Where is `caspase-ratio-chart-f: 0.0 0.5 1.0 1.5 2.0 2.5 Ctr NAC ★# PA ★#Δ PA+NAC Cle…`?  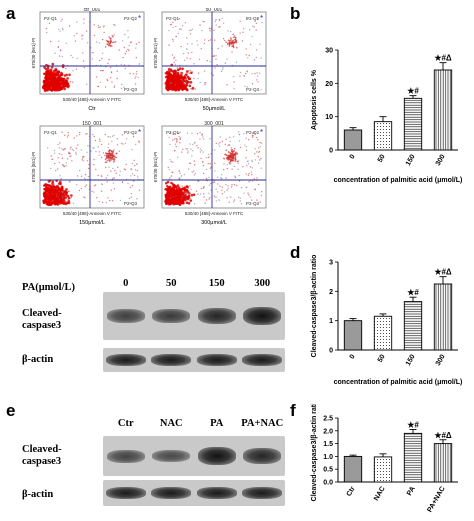
caspase-ratio-chart-f: 0.0 0.5 1.0 1.5 2.0 2.5 Ctr NAC ★# PA ★#Δ PA+NAC Cle… is located at coordinates (384, 459).